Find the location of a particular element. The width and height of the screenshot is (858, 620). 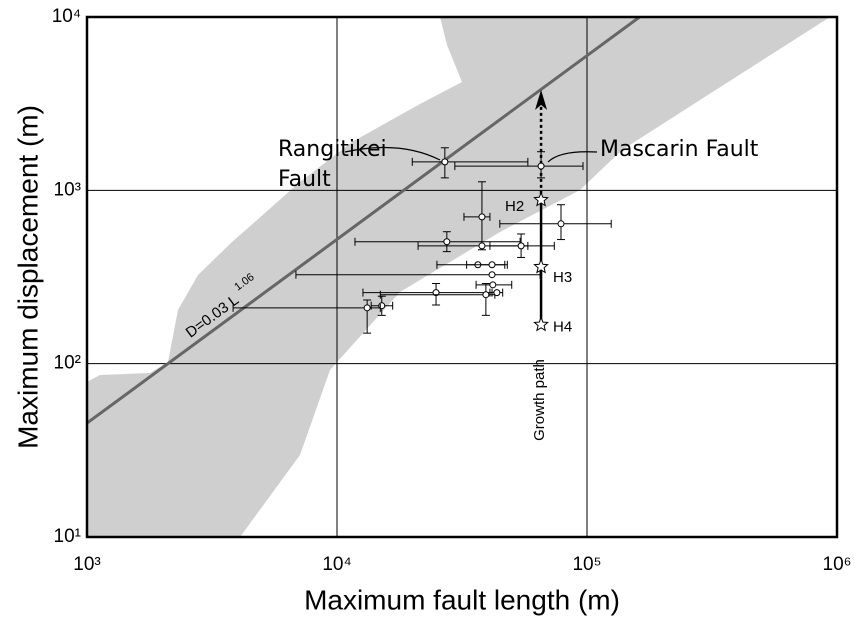

x-axis-label: Maximum fault length (m) is located at coordinates (462, 599).